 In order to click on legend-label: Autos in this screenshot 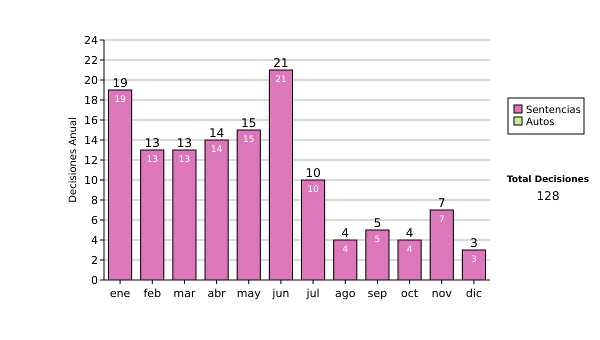, I will do `click(540, 122)`.